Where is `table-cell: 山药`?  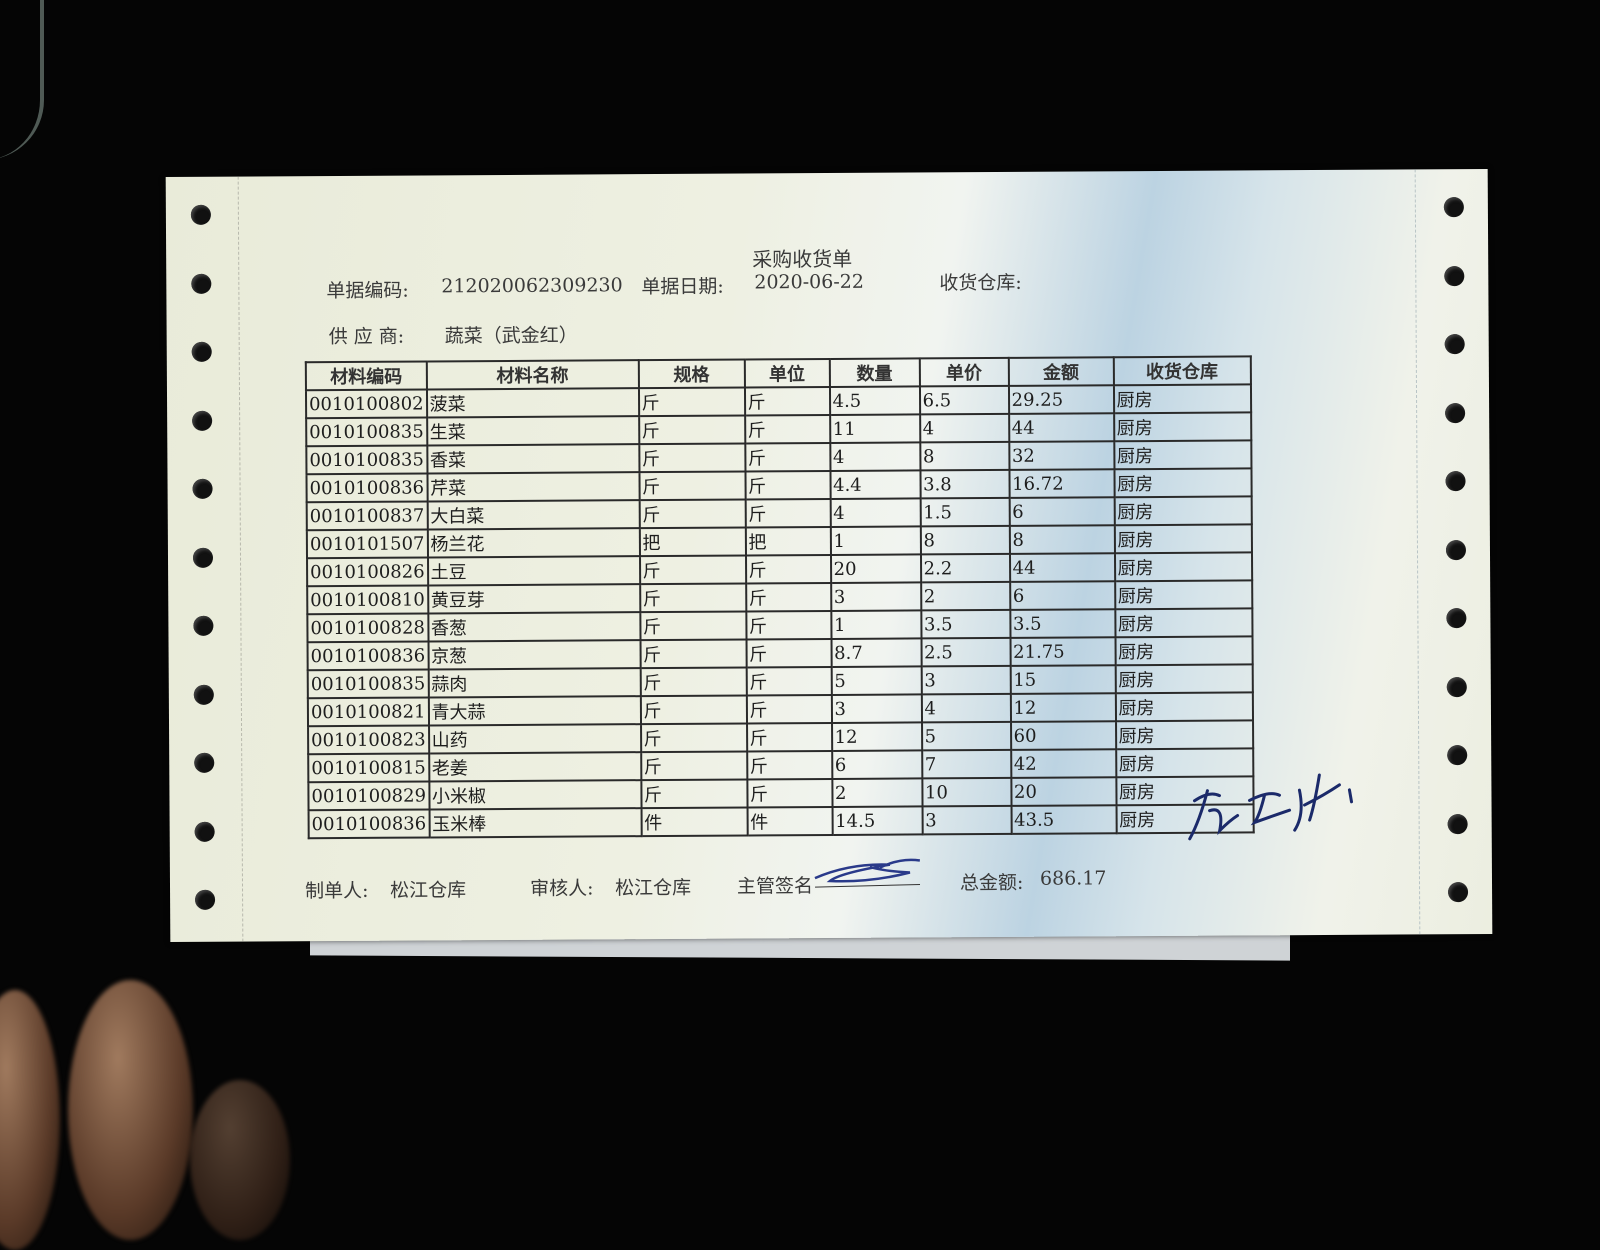 table-cell: 山药 is located at coordinates (534, 739).